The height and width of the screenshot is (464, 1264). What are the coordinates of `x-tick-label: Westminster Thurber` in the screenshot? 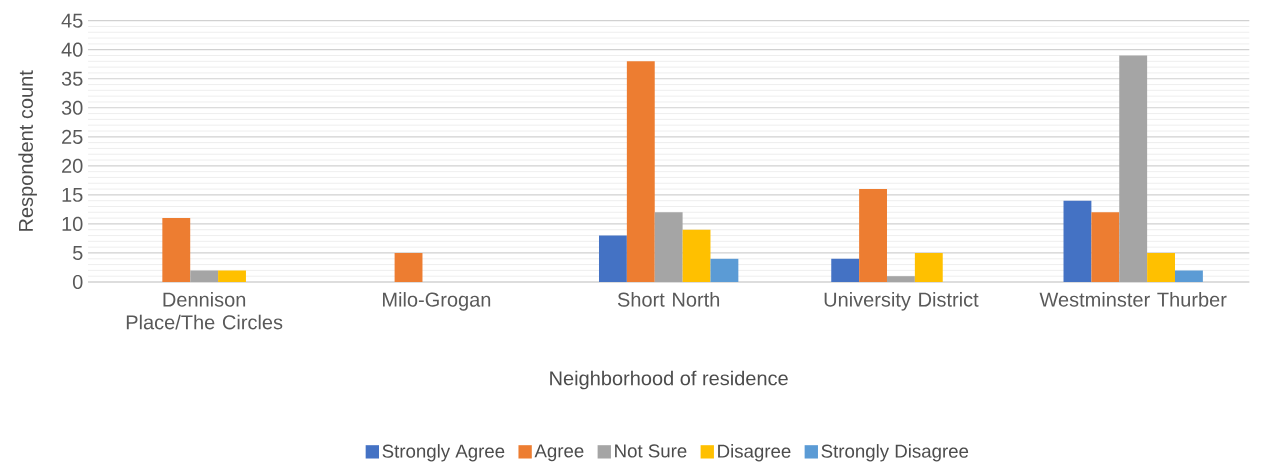 It's located at (1133, 299).